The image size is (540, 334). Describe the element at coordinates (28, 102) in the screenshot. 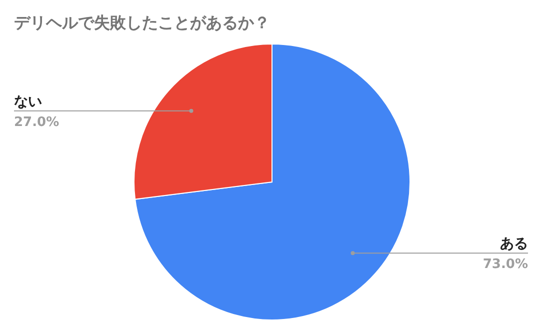

I see `slice-label: ない` at that location.